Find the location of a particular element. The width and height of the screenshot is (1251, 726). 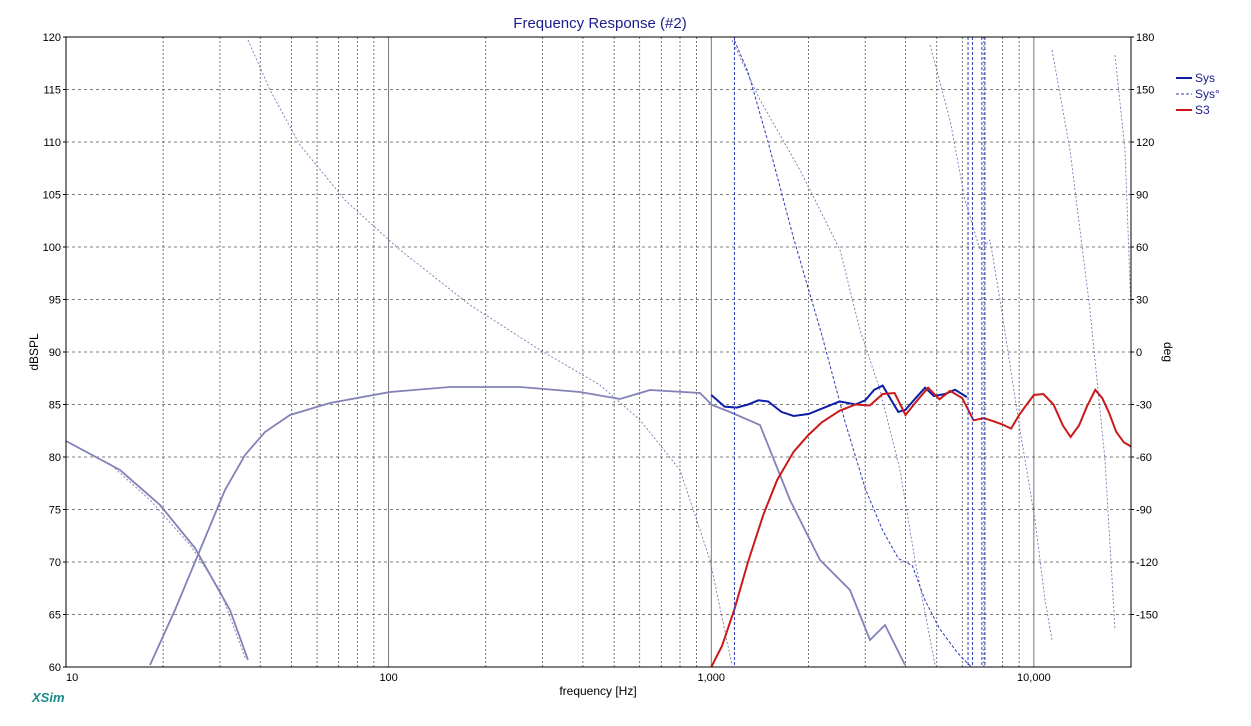

y-axis-ticks: 60 65 70 75 80 85 90 95 100 105 110 115 120 is located at coordinates (54, 353).